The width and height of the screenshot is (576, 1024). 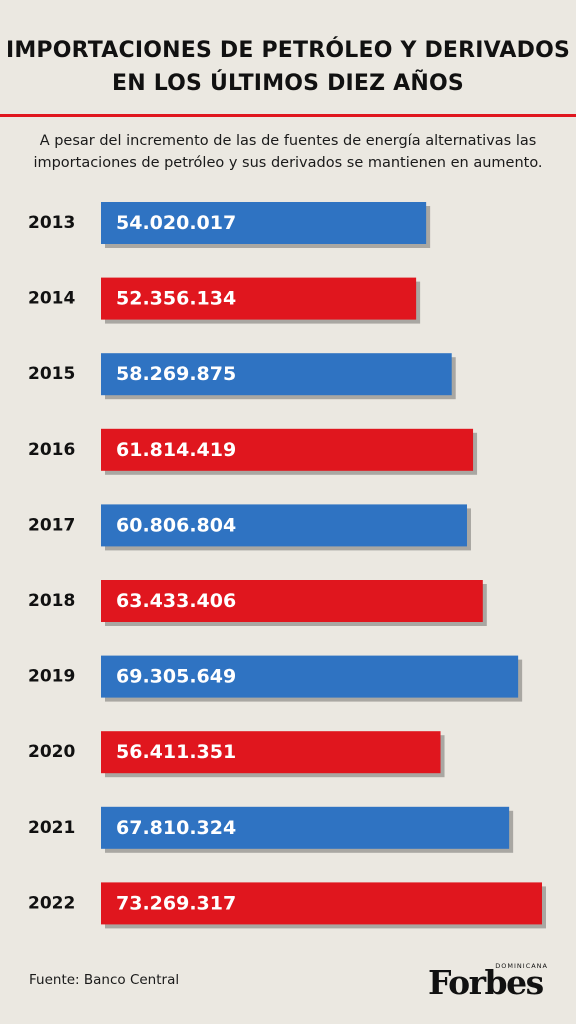 I want to click on value-label-2019: 69.305.649, so click(x=176, y=677).